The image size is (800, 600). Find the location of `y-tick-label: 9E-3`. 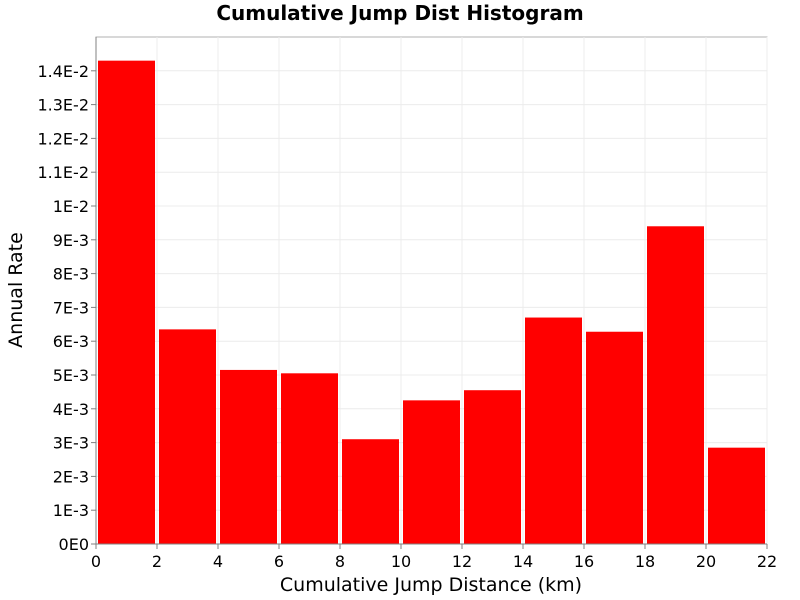

y-tick-label: 9E-3 is located at coordinates (71, 240).